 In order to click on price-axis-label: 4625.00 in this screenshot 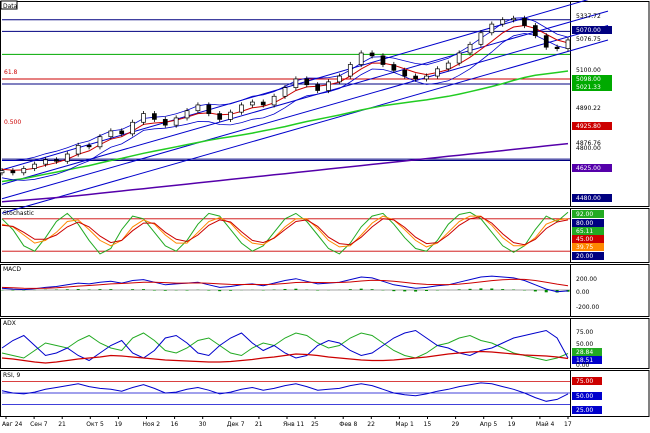, I will do `click(588, 168)`.